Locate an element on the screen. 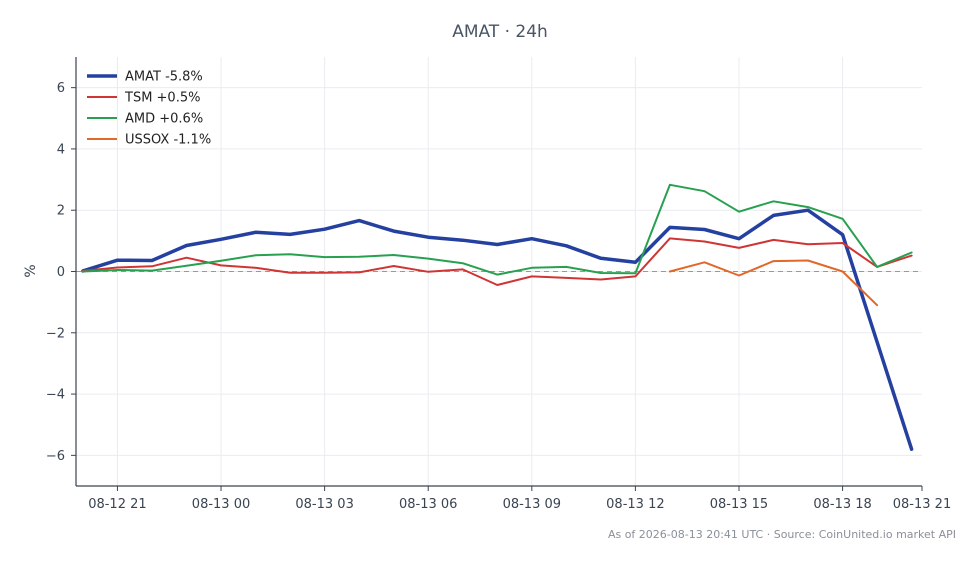 Image resolution: width=980 pixels, height=564 pixels. y-tick-label: −4 is located at coordinates (55, 395).